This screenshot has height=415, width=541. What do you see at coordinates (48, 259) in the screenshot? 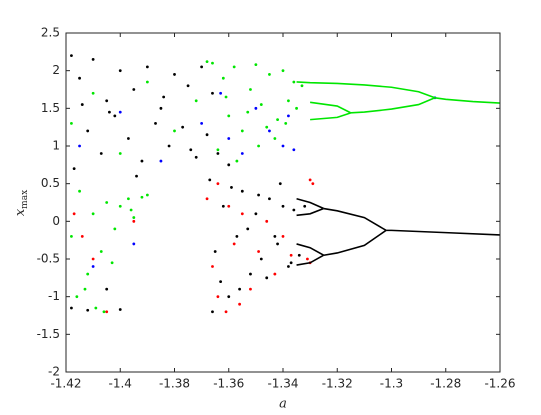
I see `y-tick-label: -0.5` at bounding box center [48, 259].